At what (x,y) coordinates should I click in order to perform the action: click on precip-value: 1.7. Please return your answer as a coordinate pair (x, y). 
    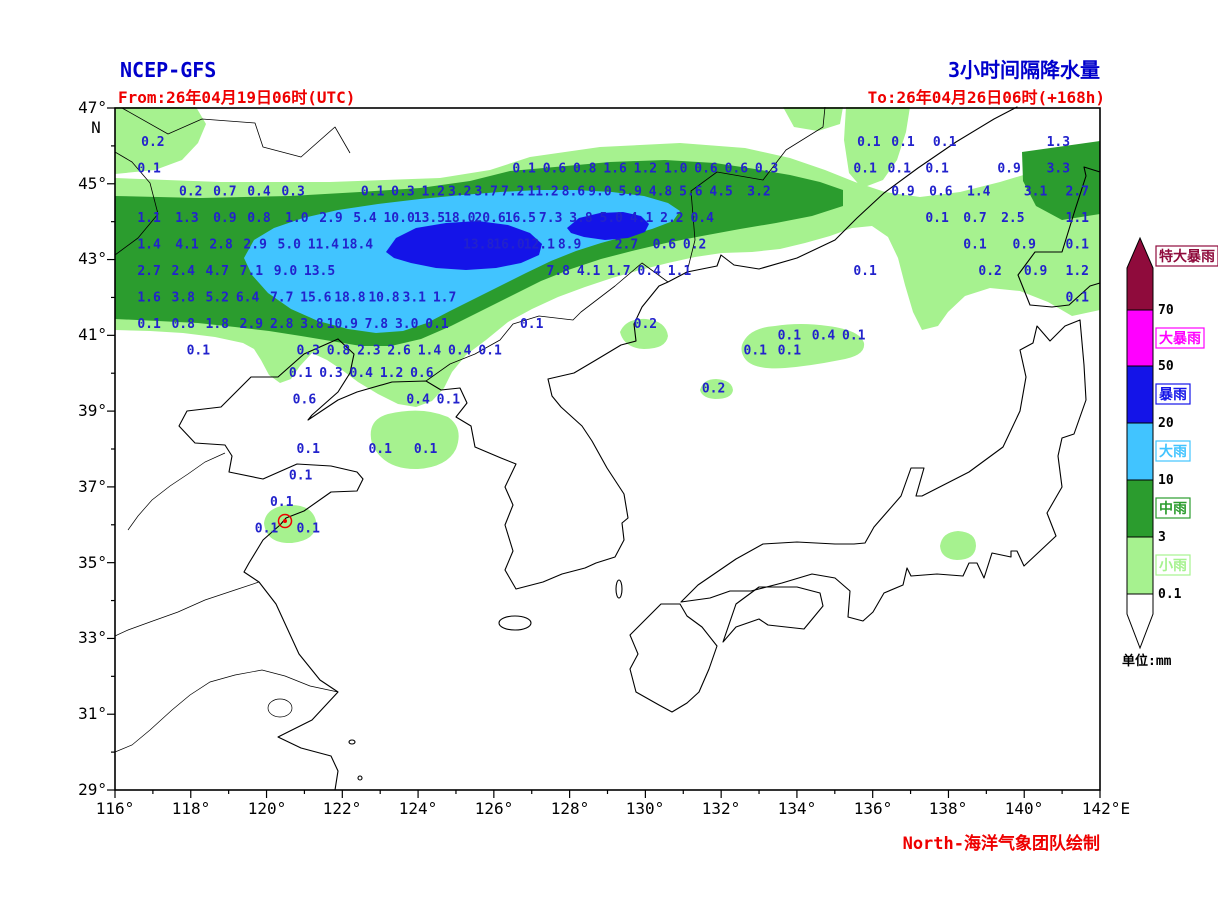
    Looking at the image, I should click on (618, 271).